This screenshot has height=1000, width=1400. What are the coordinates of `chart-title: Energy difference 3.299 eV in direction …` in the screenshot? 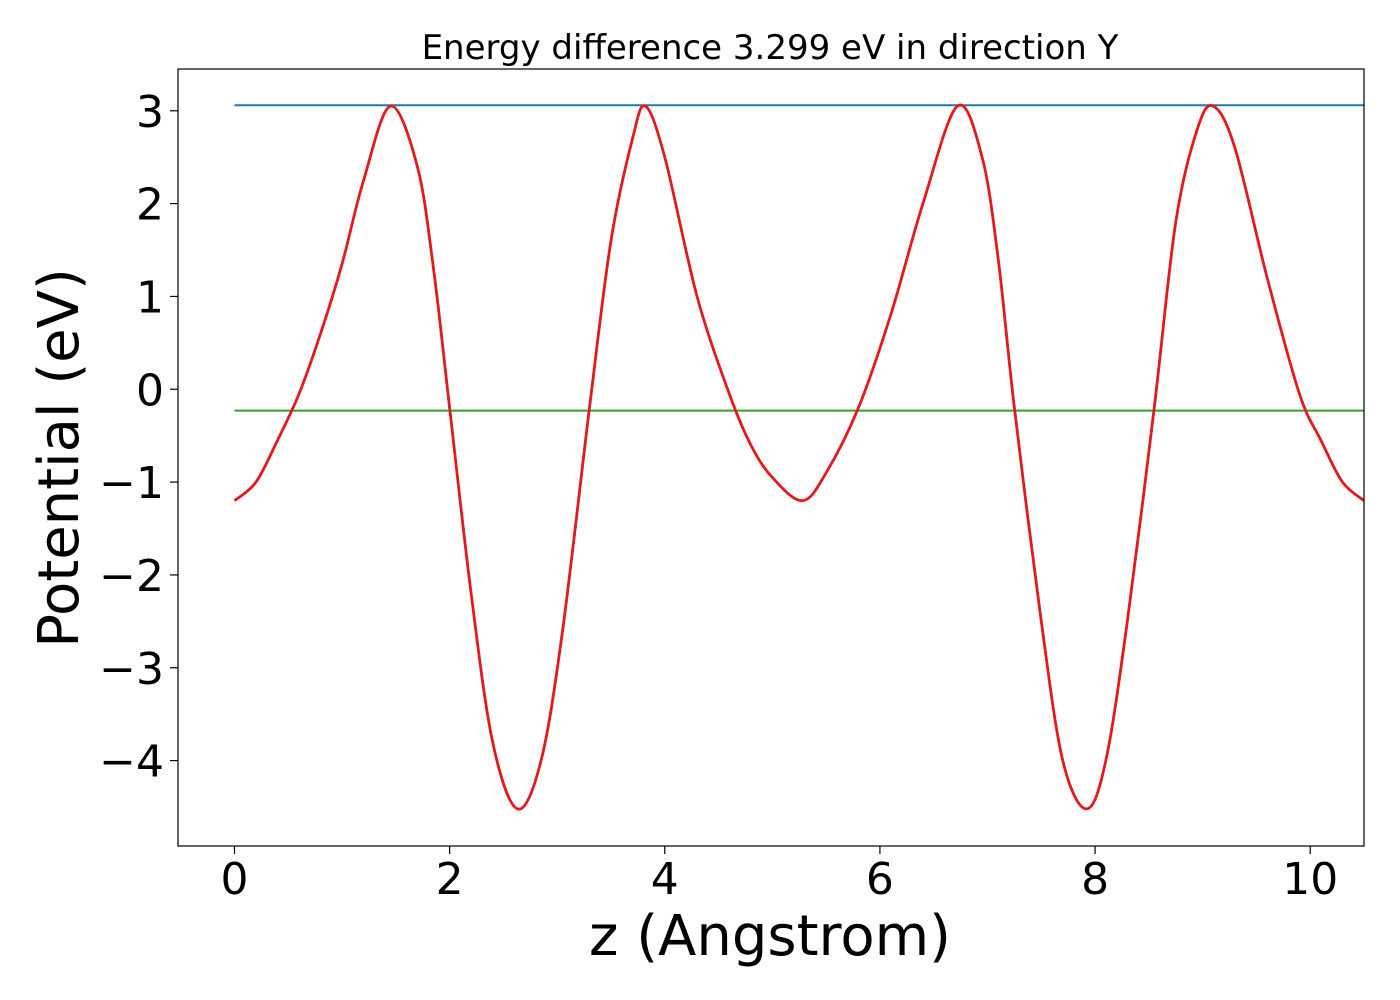 It's located at (770, 48).